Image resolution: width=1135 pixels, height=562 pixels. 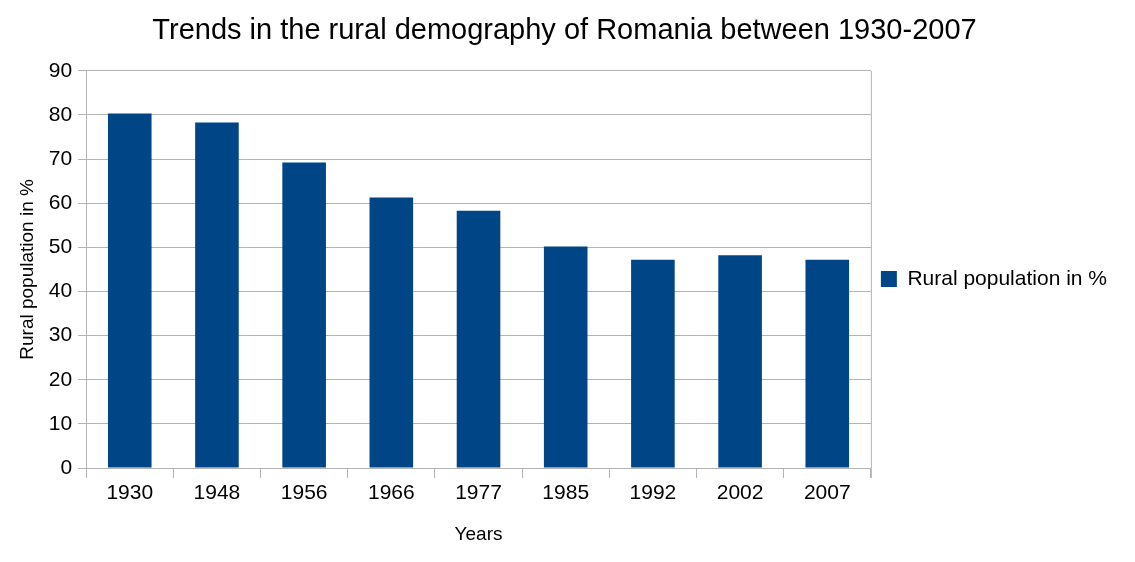 What do you see at coordinates (60, 201) in the screenshot?
I see `y-tick-label: 60` at bounding box center [60, 201].